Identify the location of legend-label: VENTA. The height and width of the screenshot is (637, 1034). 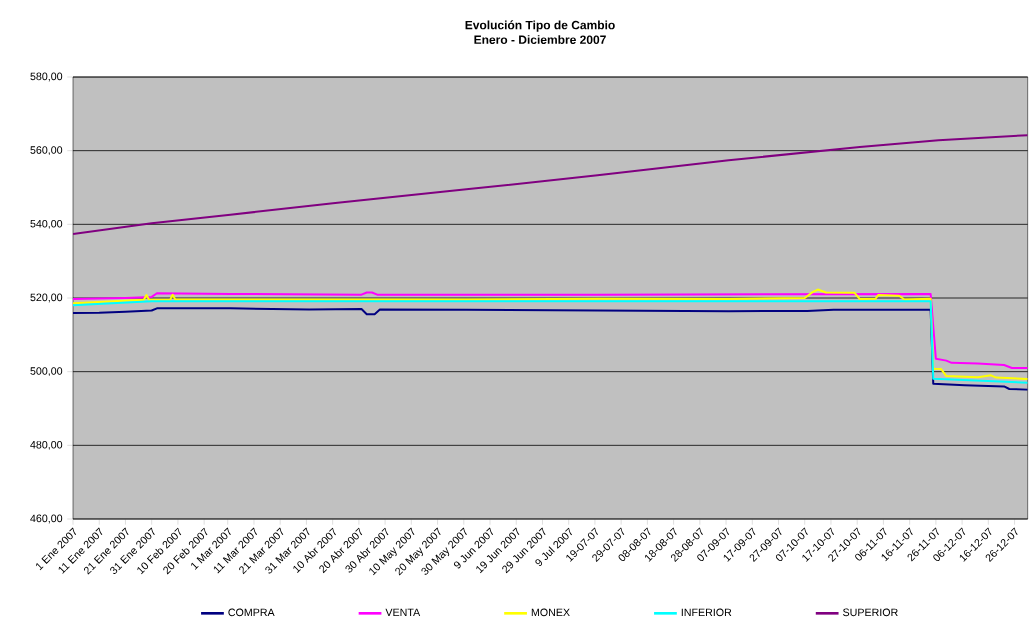
(403, 612).